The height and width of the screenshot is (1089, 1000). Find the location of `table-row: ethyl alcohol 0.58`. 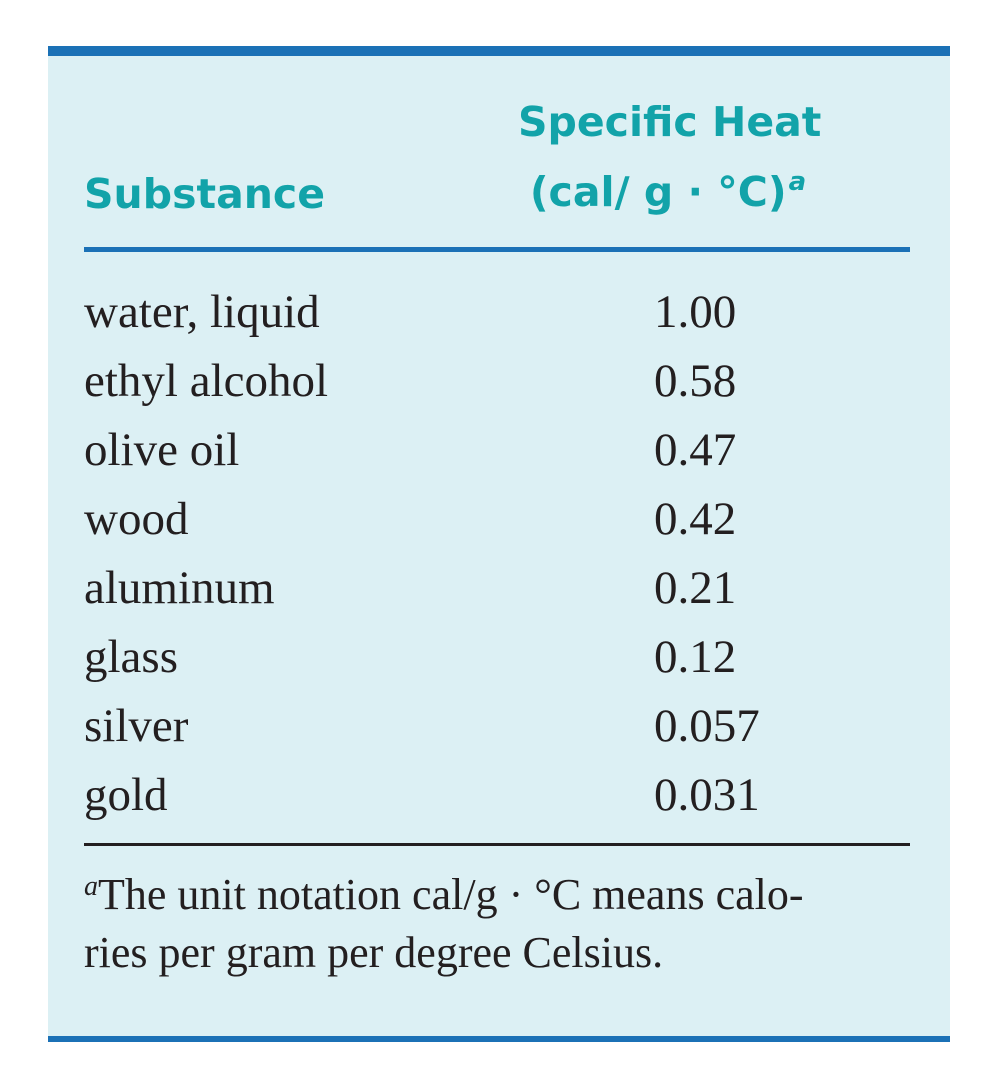

table-row: ethyl alcohol 0.58 is located at coordinates (499, 381).